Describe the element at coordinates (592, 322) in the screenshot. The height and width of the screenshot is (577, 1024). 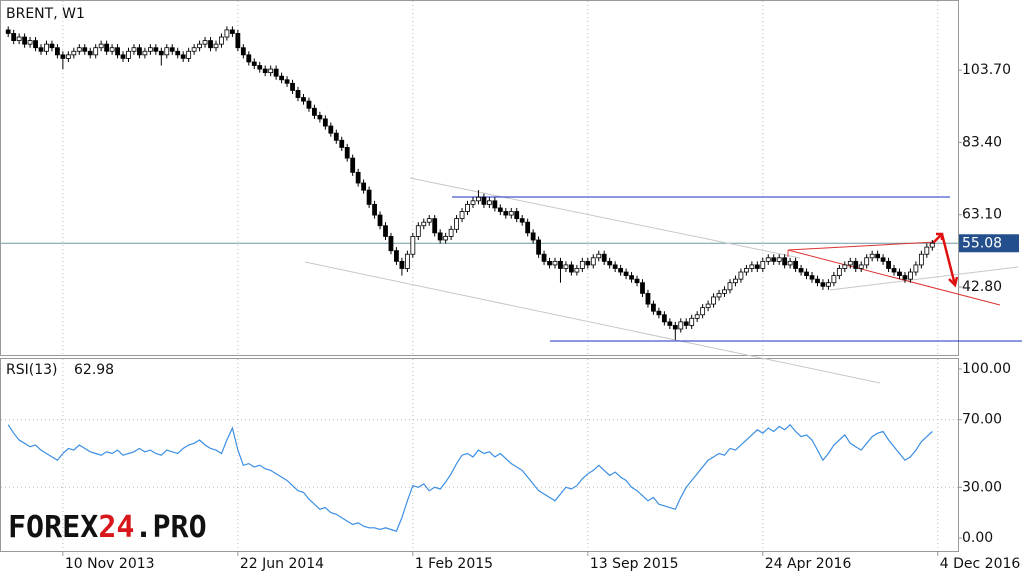
I see `trend-line` at that location.